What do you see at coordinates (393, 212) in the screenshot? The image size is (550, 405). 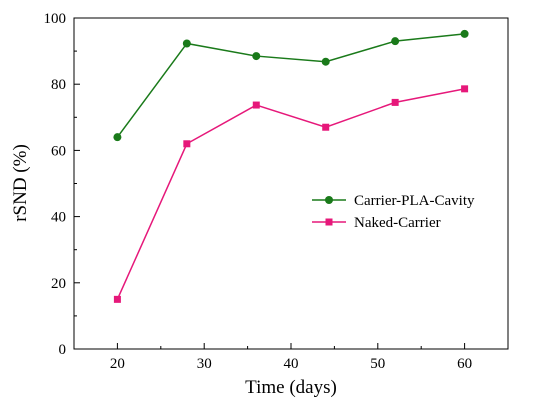 I see `legend: Carrier-PLA-Cavity Naked-Carrier` at bounding box center [393, 212].